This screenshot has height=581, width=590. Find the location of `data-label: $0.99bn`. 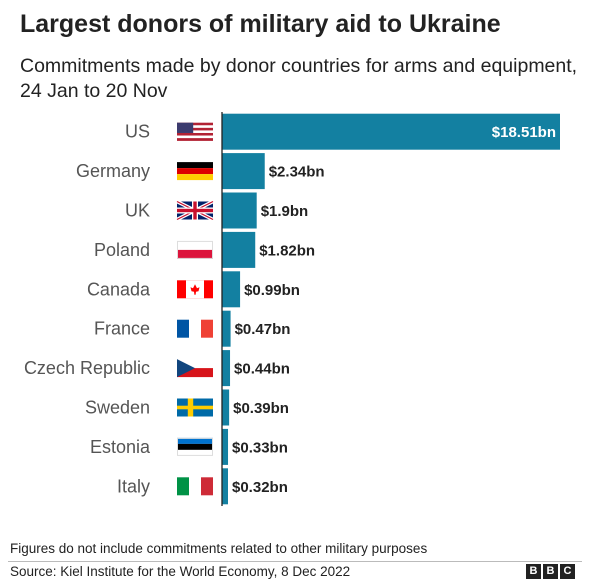

data-label: $0.99bn is located at coordinates (272, 290).